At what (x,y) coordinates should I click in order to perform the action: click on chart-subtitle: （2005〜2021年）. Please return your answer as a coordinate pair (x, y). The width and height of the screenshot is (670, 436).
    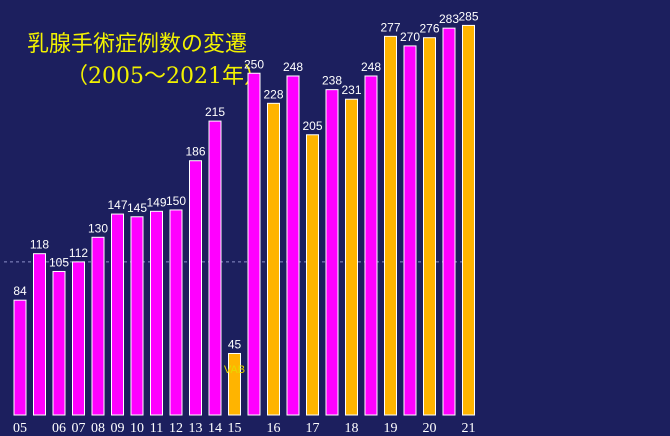
    Looking at the image, I should click on (166, 76).